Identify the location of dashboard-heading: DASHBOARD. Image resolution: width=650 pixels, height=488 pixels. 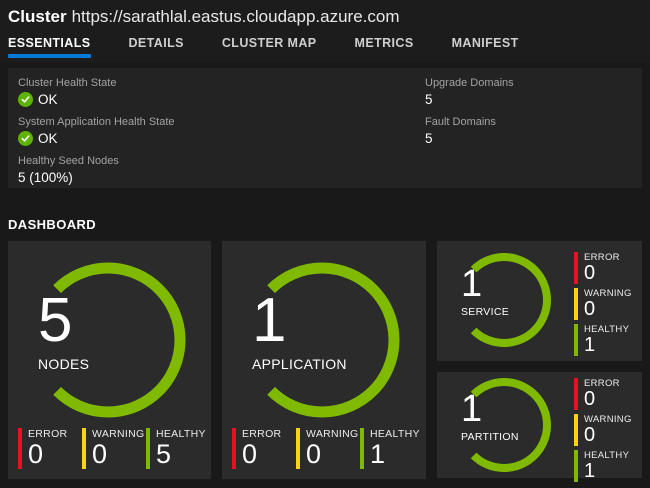
(52, 224).